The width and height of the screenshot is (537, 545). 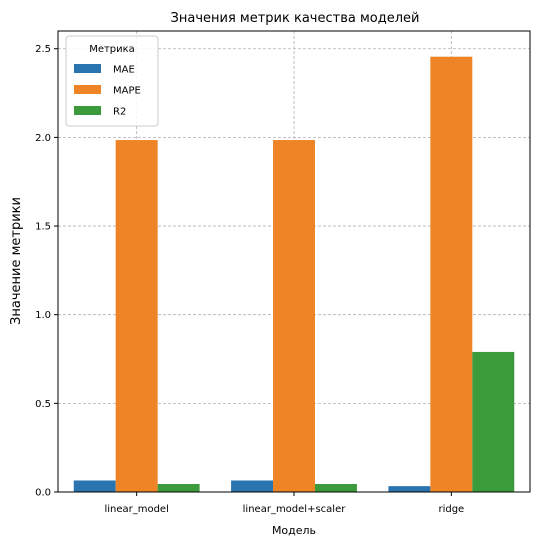 What do you see at coordinates (43, 493) in the screenshot?
I see `y-tick-label: 0.0` at bounding box center [43, 493].